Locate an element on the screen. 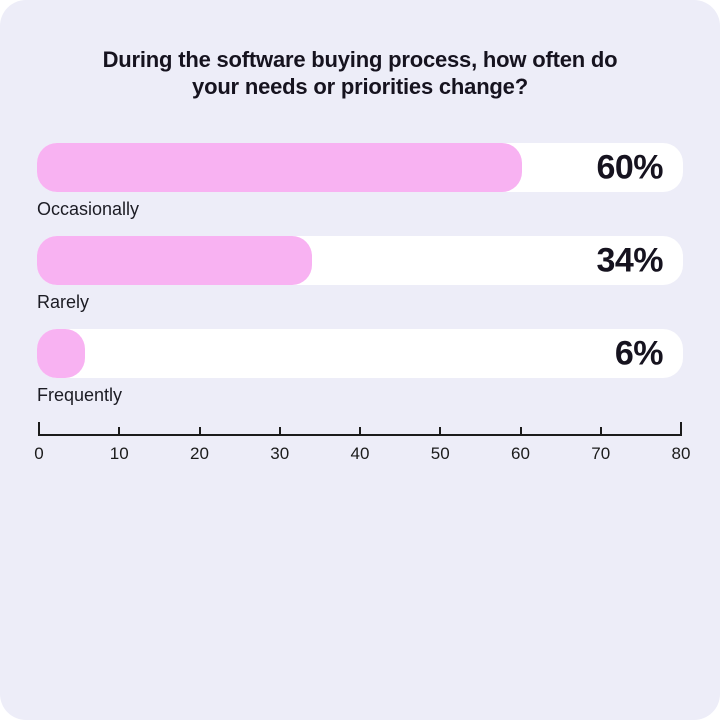 The image size is (720, 720). bar-value-label: 6% is located at coordinates (639, 353).